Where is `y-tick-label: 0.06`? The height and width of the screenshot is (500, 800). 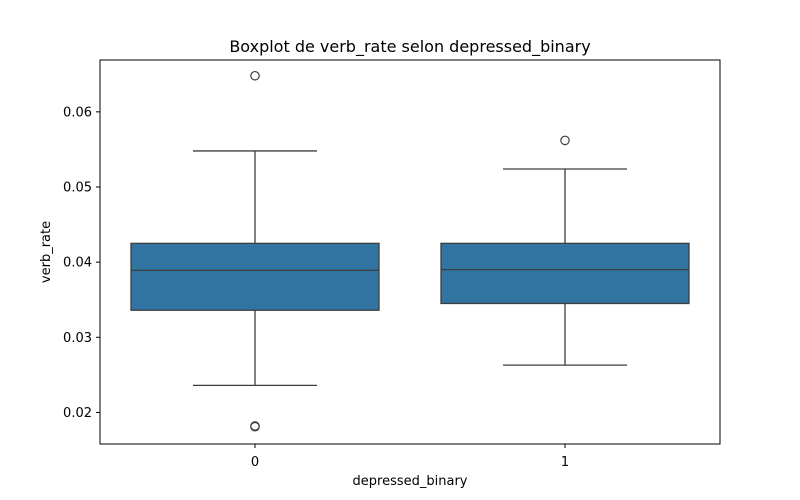 y-tick-label: 0.06 is located at coordinates (77, 112).